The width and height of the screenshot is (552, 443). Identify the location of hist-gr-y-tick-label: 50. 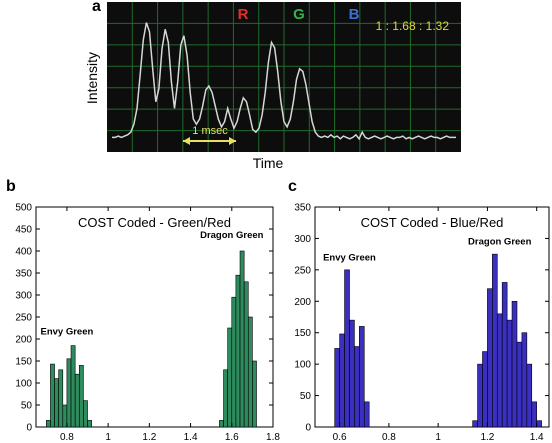
(27, 406).